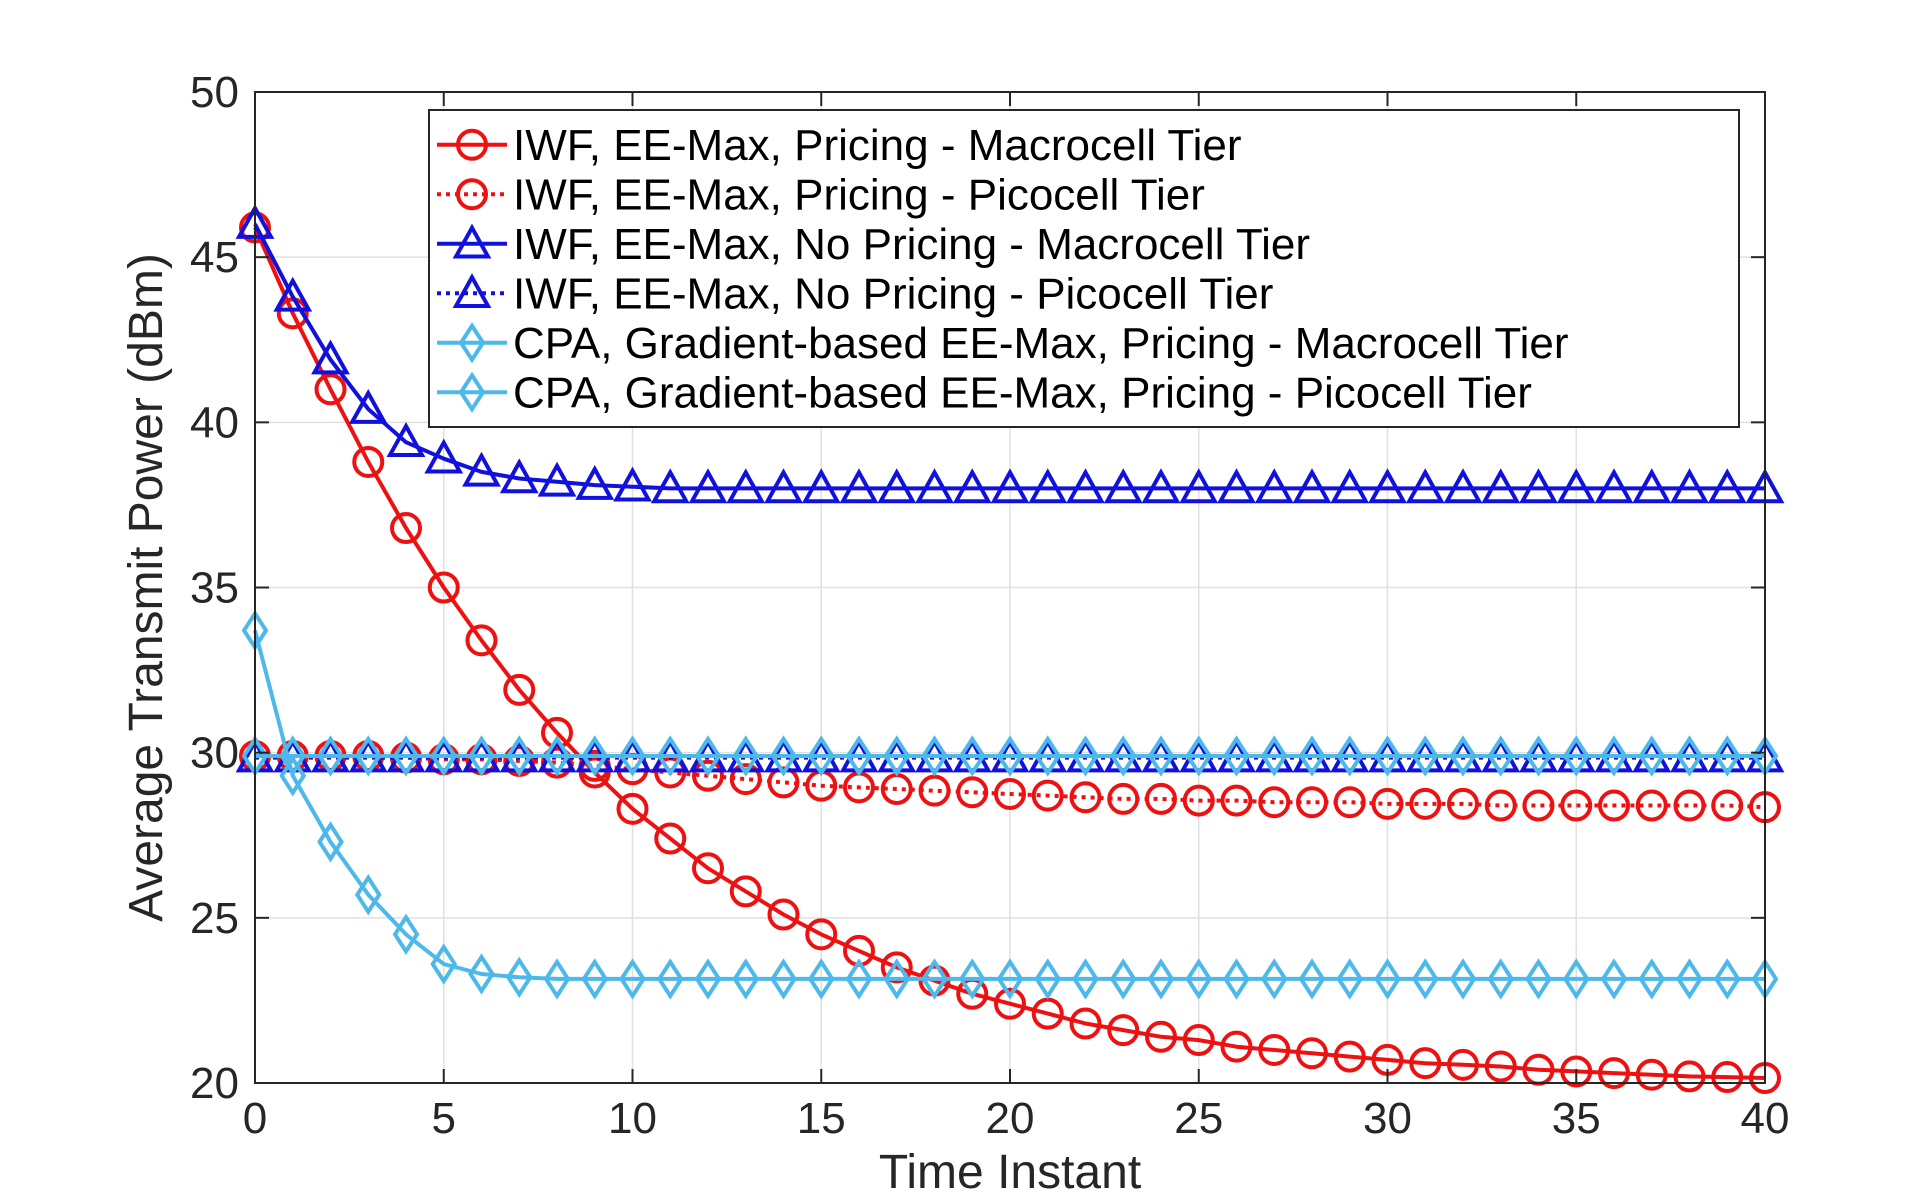 This screenshot has height=1200, width=1920. Describe the element at coordinates (214, 257) in the screenshot. I see `y-tick-label: 45` at that location.